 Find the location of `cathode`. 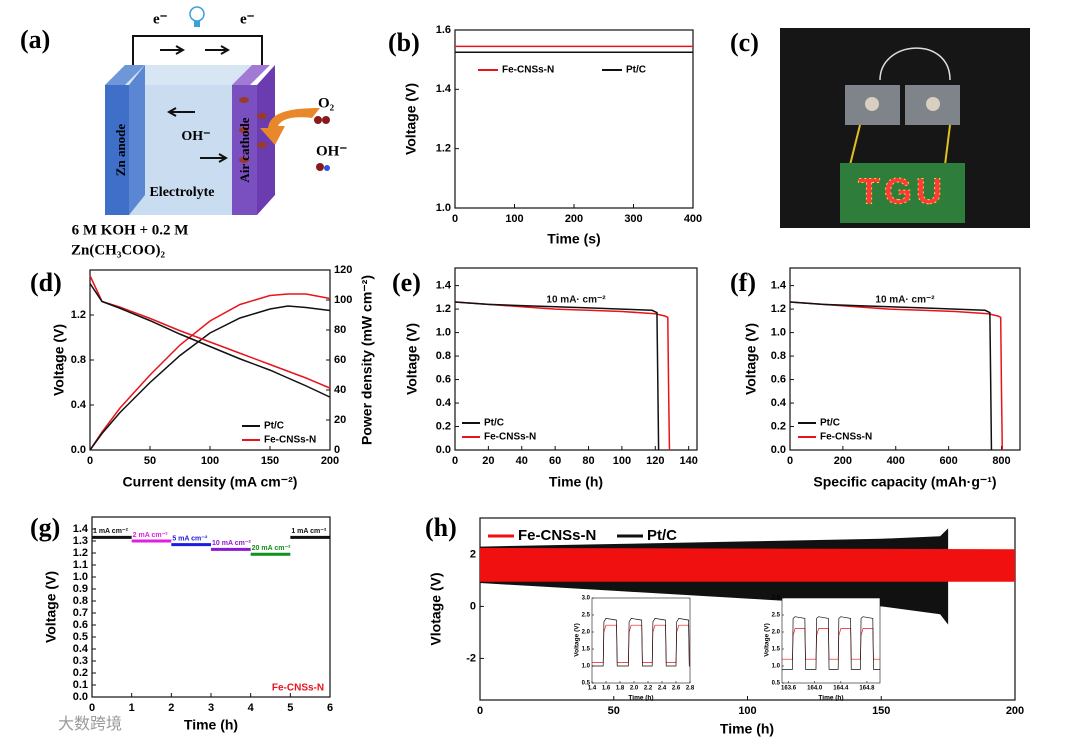

cathode is located at coordinates (244, 150).